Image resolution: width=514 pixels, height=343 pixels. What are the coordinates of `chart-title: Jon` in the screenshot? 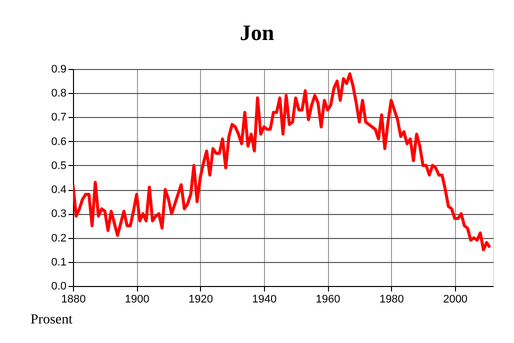 It's located at (257, 32).